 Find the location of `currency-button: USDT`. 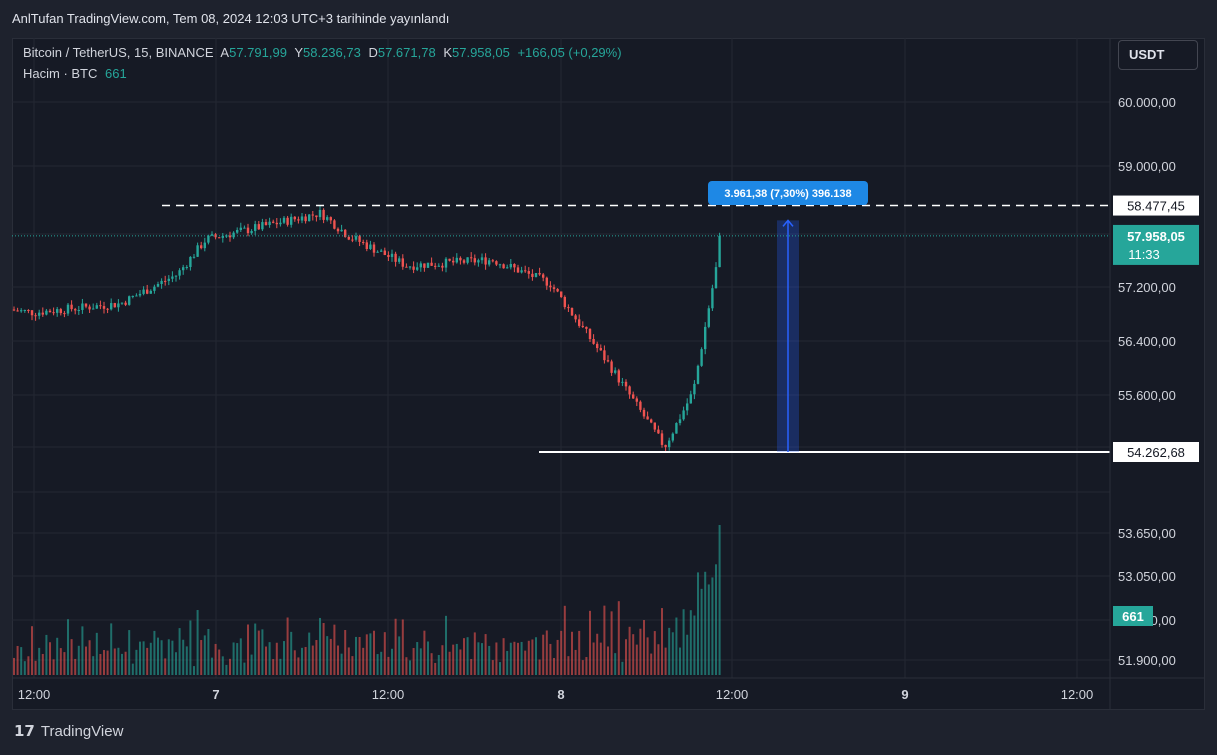

currency-button: USDT is located at coordinates (1158, 55).